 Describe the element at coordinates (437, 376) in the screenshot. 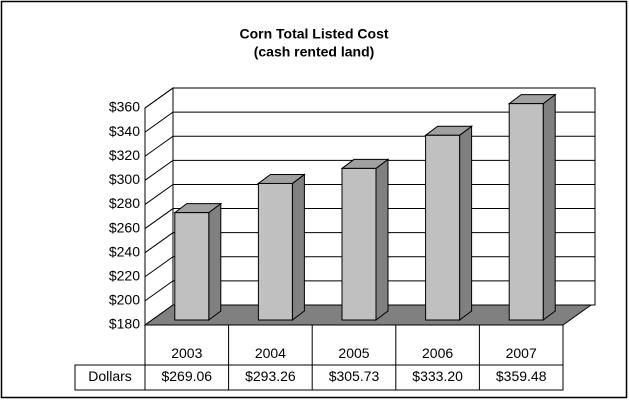

I see `data-label: $333.20` at that location.